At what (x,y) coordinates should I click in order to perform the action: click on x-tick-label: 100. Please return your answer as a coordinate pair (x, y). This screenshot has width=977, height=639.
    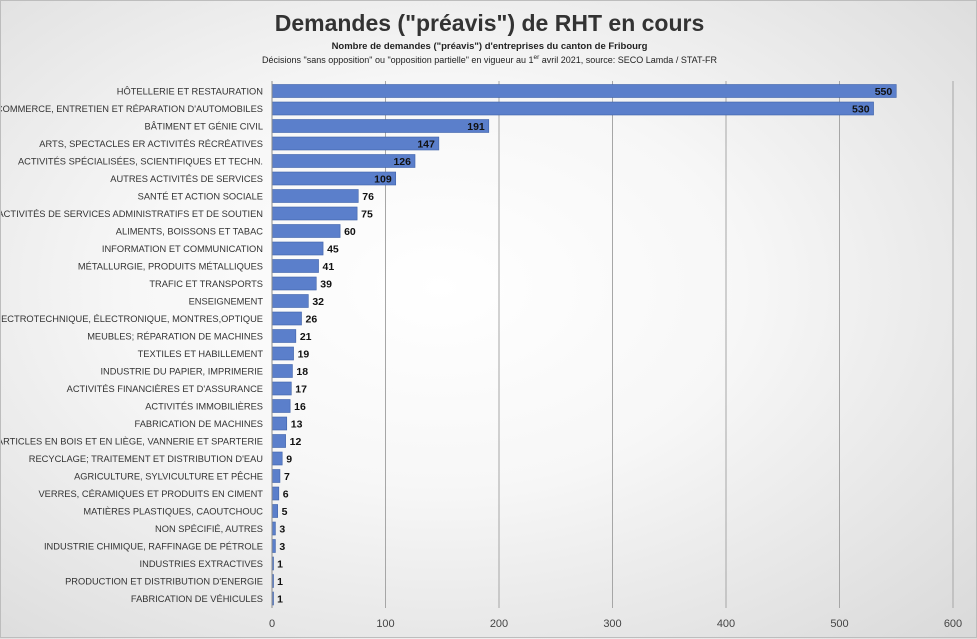
    Looking at the image, I should click on (385, 624).